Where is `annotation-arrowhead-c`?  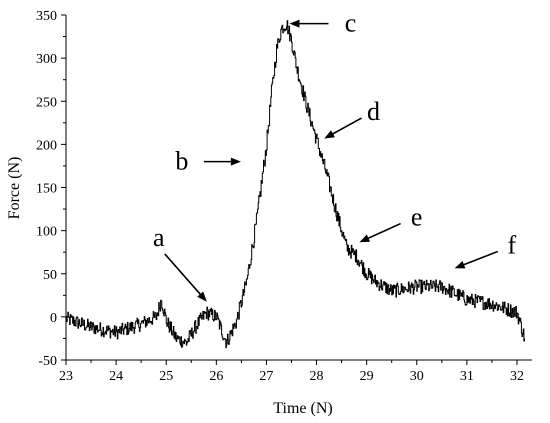 annotation-arrowhead-c is located at coordinates (294, 23).